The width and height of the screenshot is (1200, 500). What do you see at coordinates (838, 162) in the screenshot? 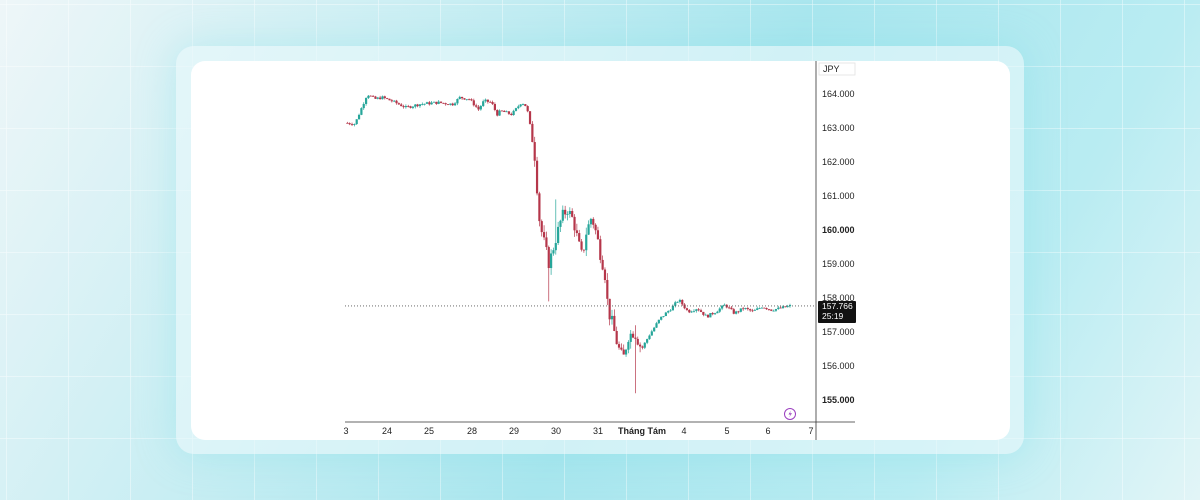
I see `y-tick-label: 162.000` at bounding box center [838, 162].